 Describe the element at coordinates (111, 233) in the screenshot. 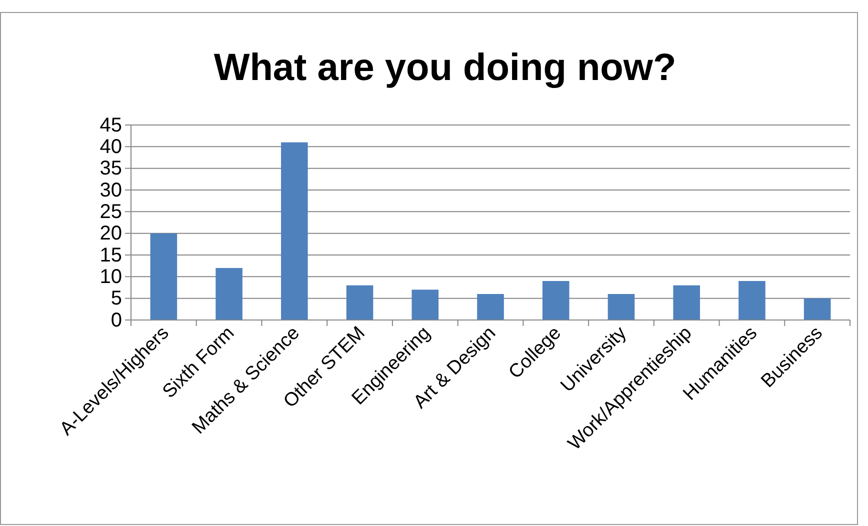

I see `y-tick-label: 20` at that location.